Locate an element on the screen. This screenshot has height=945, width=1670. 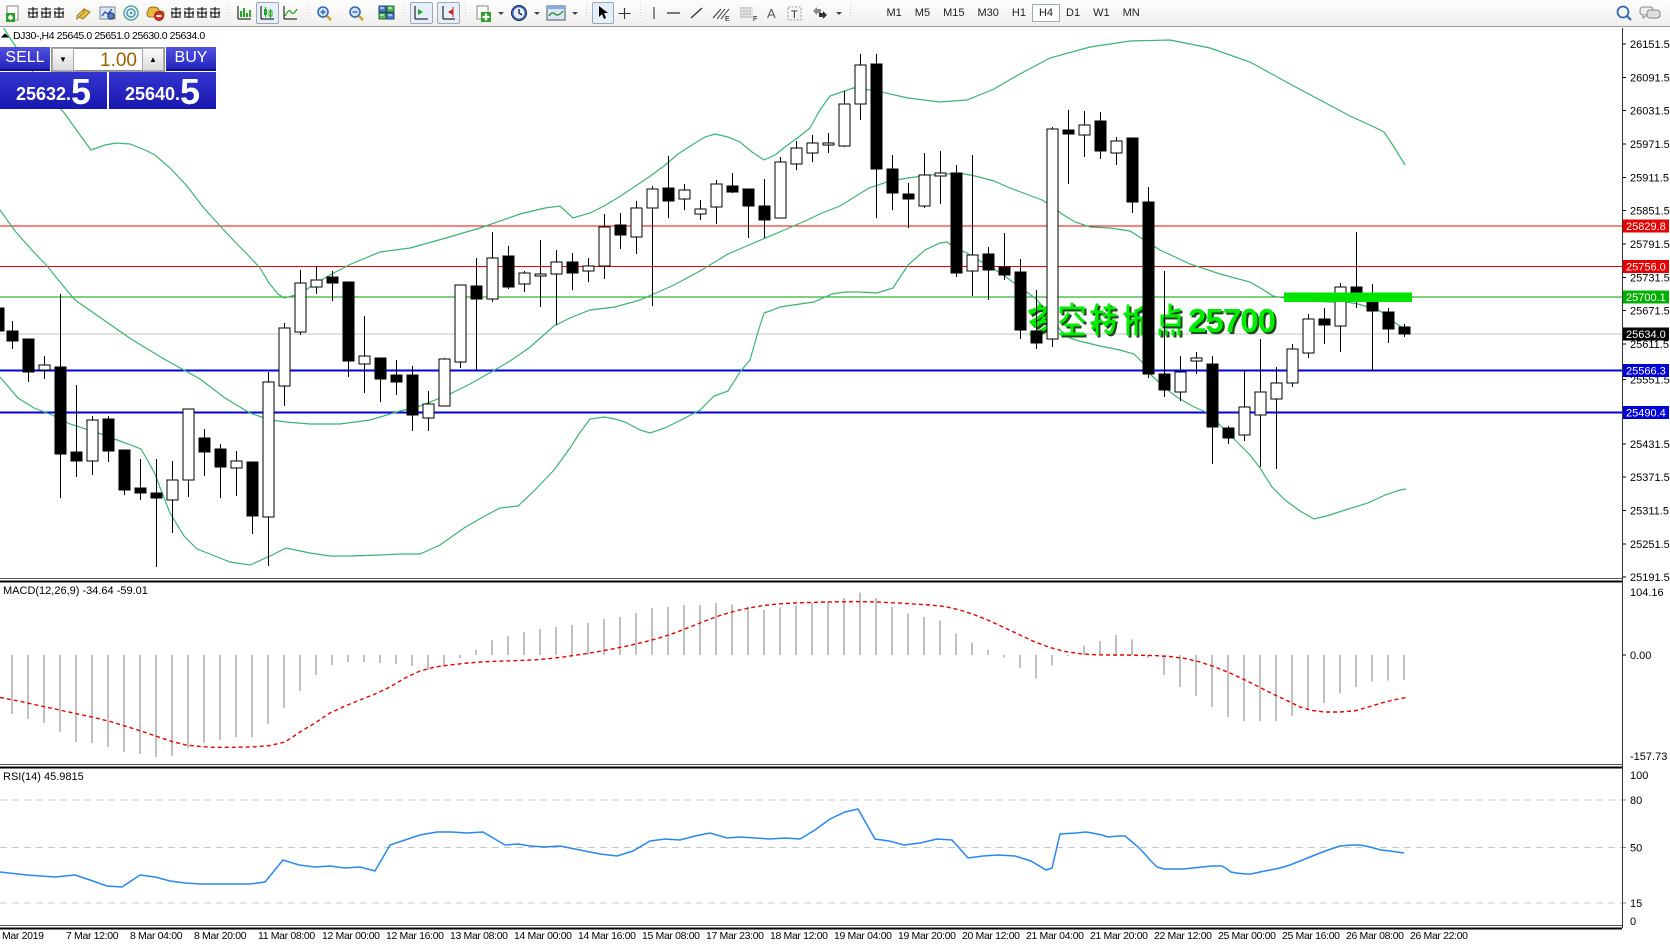
svg-text: MACD(12,26,9) -34.64 -59.01 is located at coordinates (75, 591).